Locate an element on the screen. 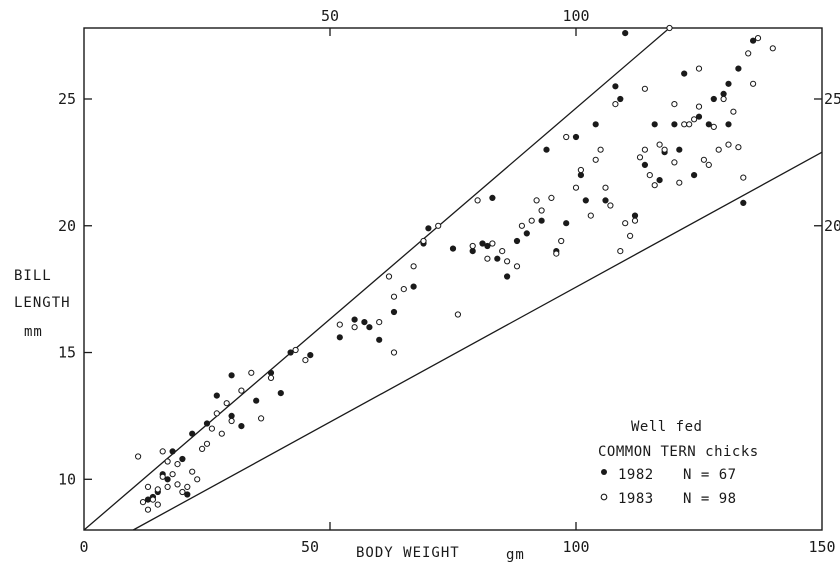 This screenshot has width=840, height=564. legend-title-line2: COMMON TERN chicks is located at coordinates (678, 452).